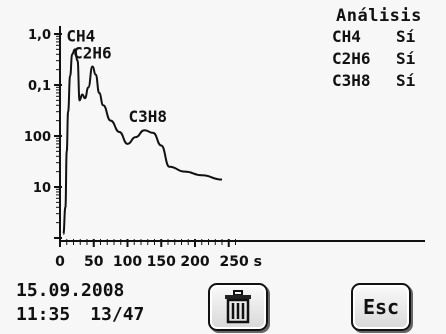 This screenshot has width=446, height=334. I want to click on y-tick-label: 10, so click(42, 188).